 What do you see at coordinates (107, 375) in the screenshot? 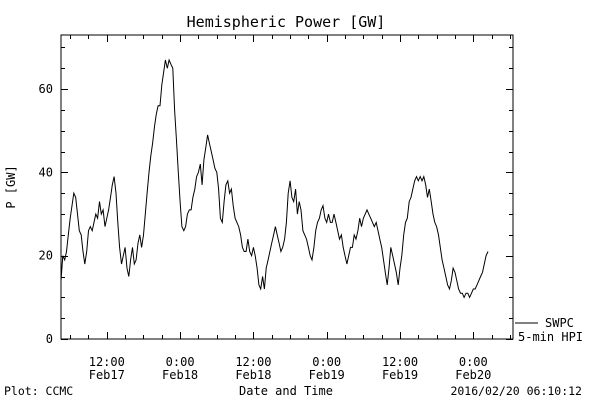
I see `x-tick-date-label: Feb17` at bounding box center [107, 375].